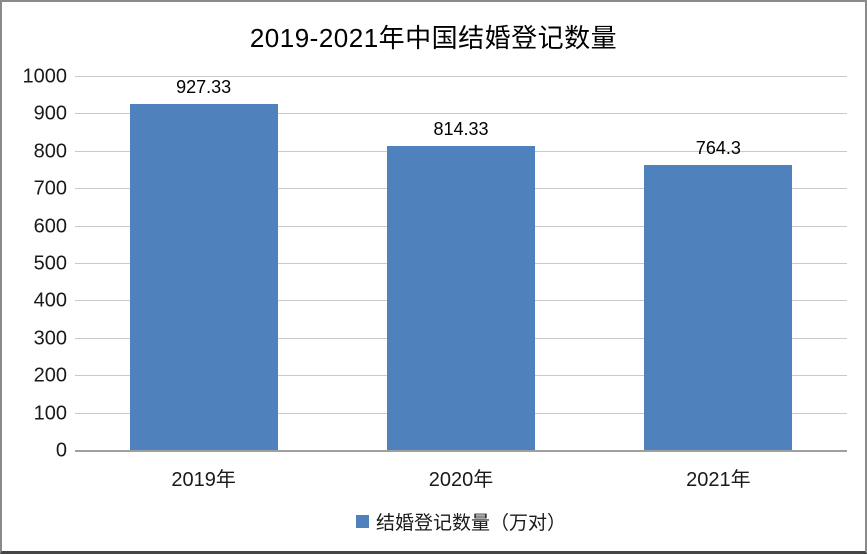  What do you see at coordinates (718, 148) in the screenshot?
I see `bar-value-label: 764.3` at bounding box center [718, 148].